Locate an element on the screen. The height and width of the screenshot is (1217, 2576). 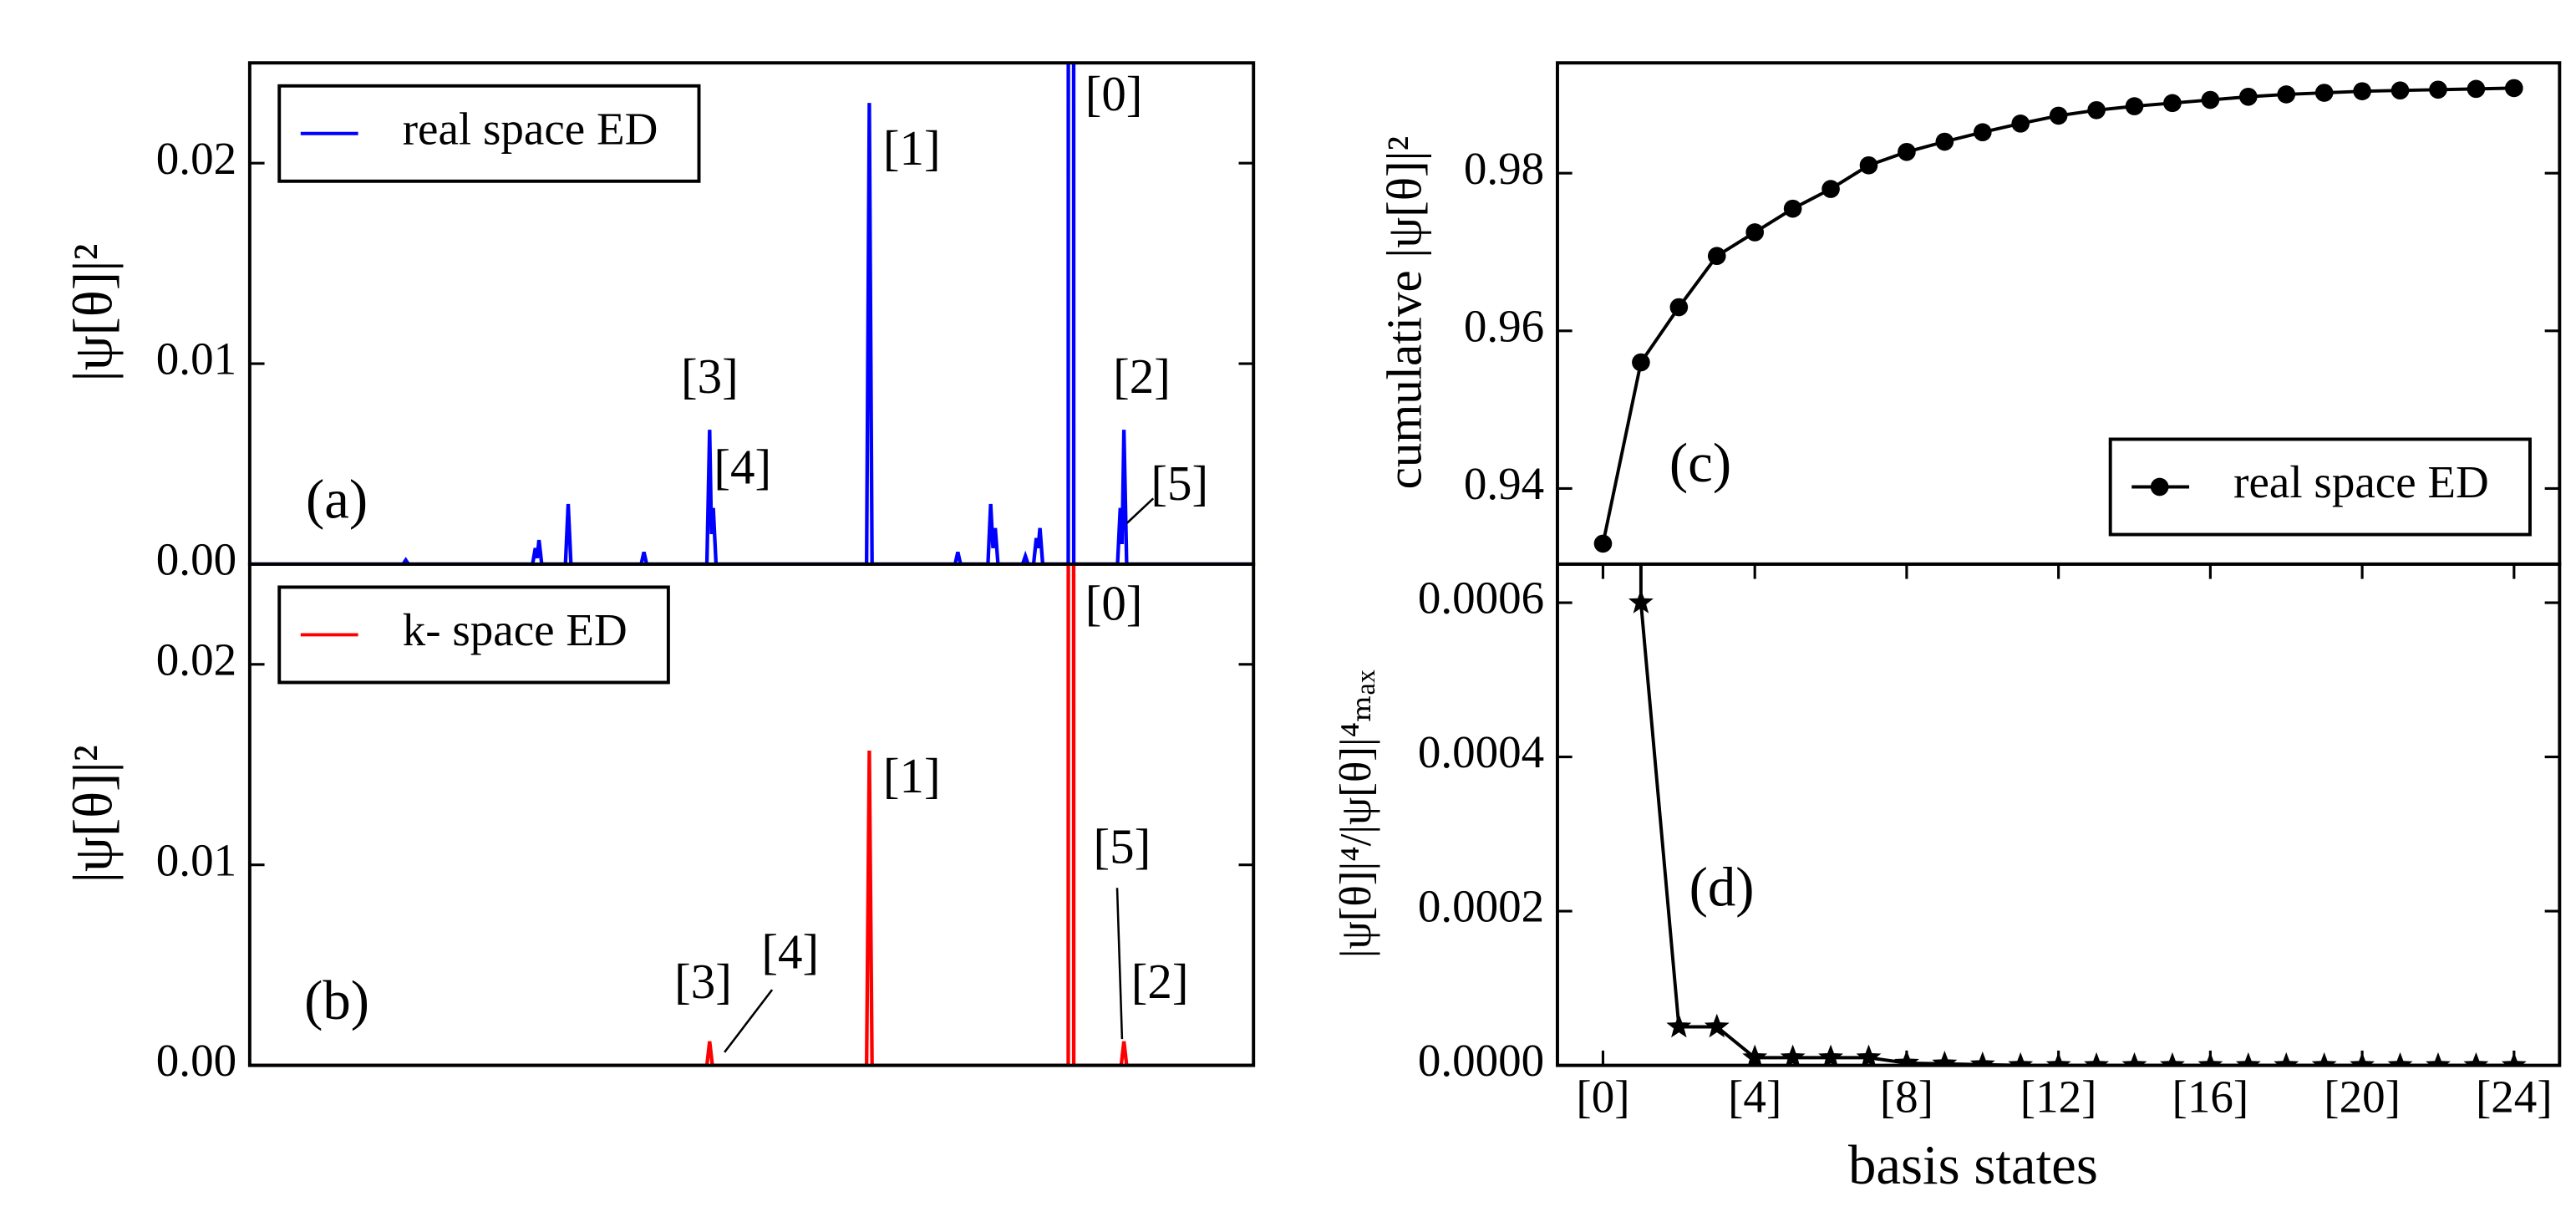
y-tick-label: 0.0000 is located at coordinates (1481, 1060).